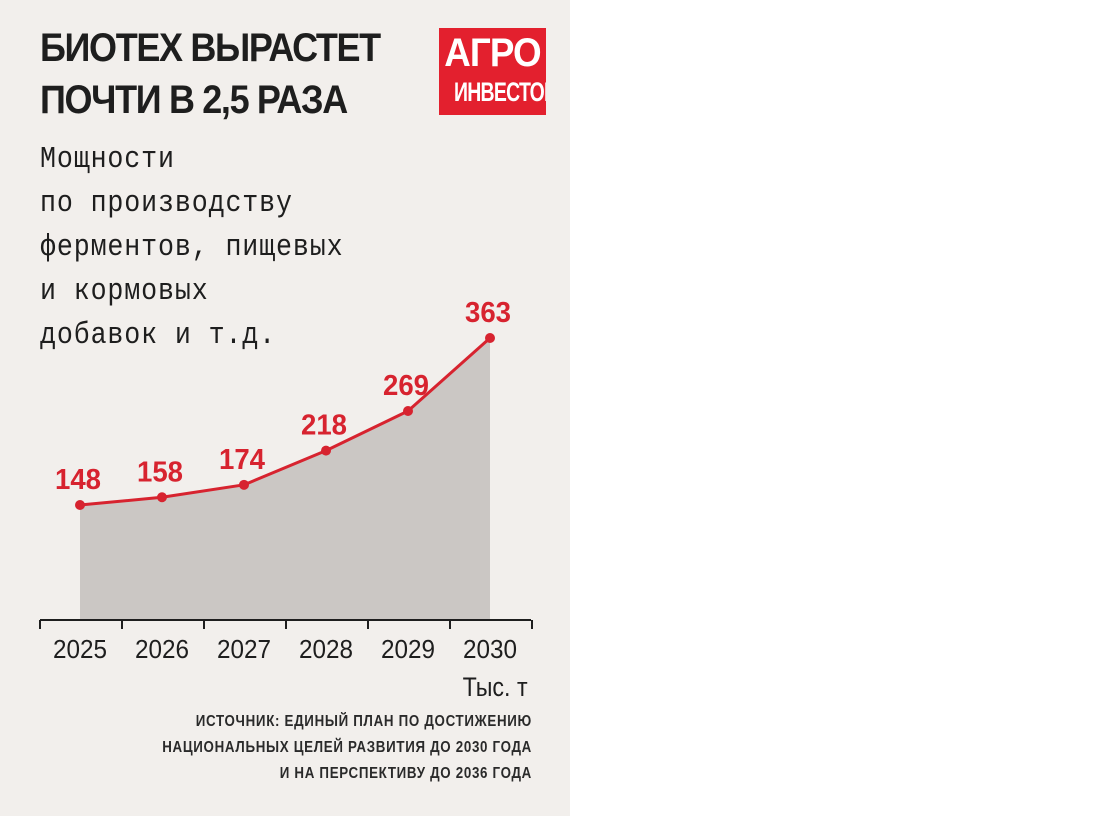  What do you see at coordinates (211, 74) in the screenshot?
I see `headline: БИОТЕХ ВЫРАСТЕТ ПОЧТИ В 2,5 РАЗА` at bounding box center [211, 74].